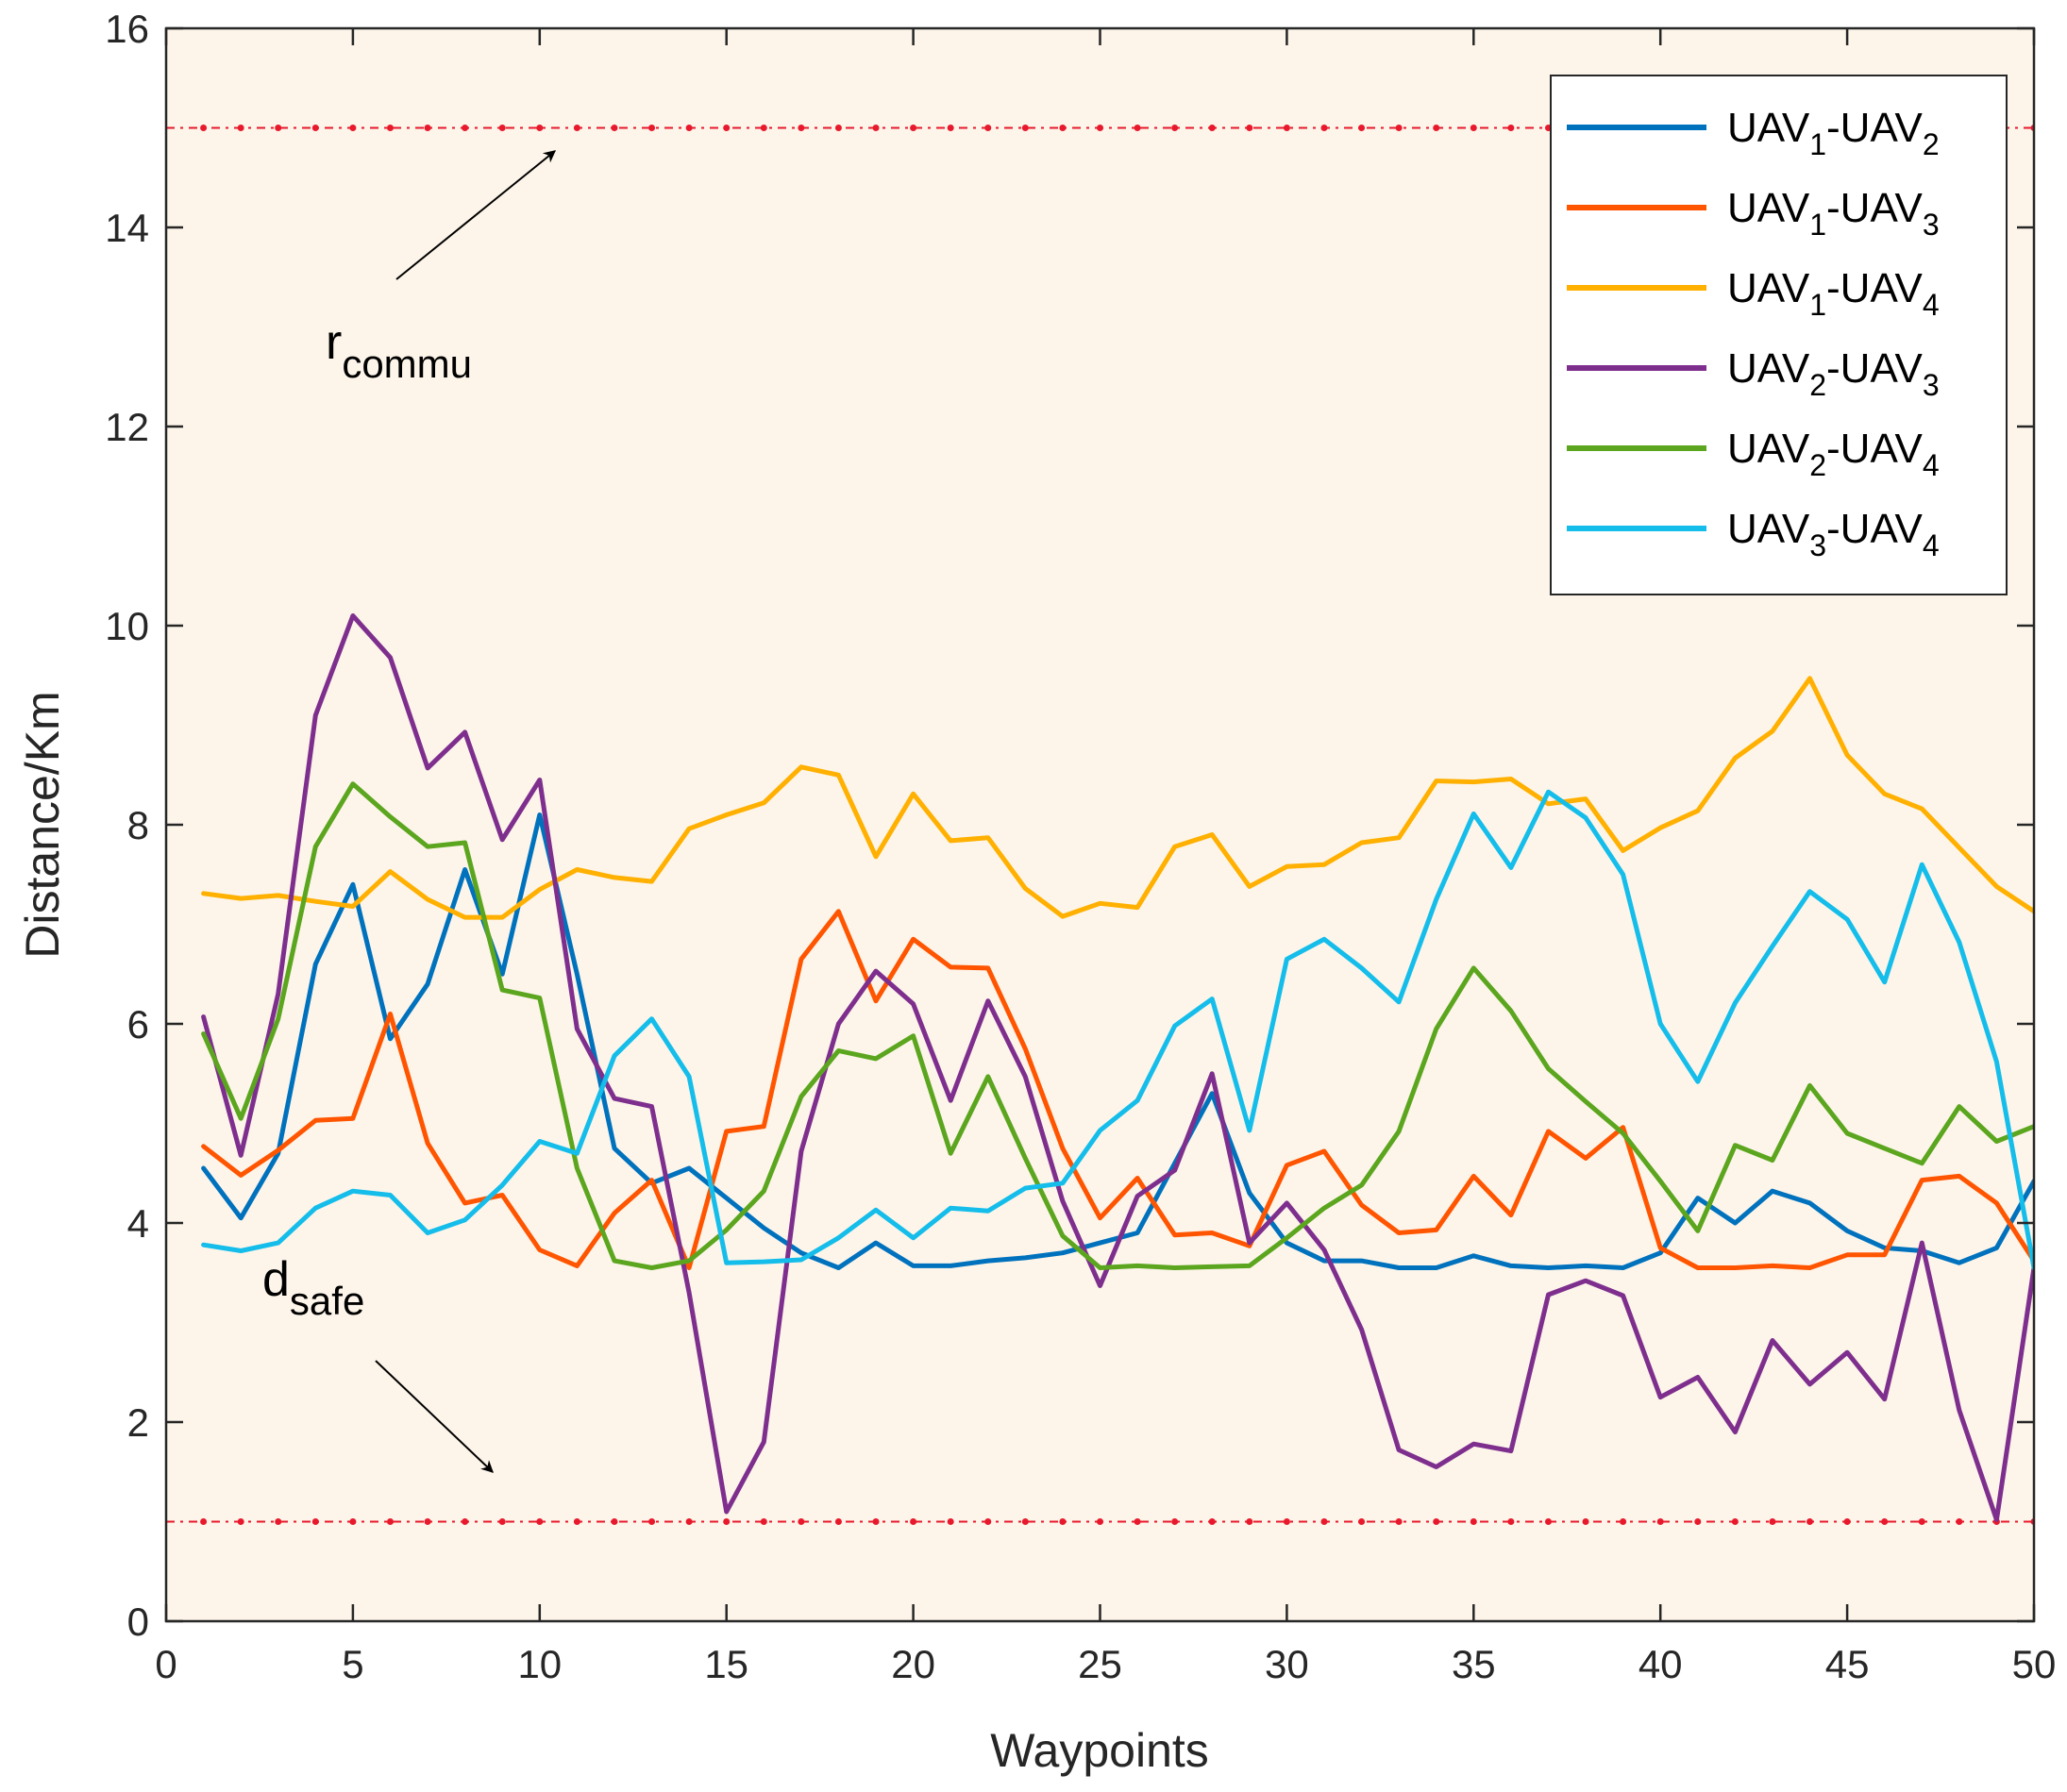 The image size is (2067, 1792). Describe the element at coordinates (127, 427) in the screenshot. I see `y-tick-label-6: 12` at that location.